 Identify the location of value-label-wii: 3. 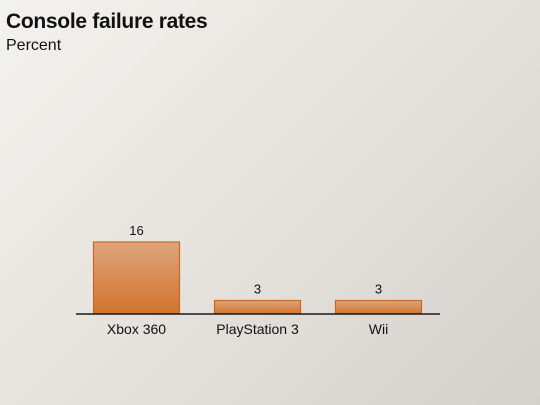
(378, 289).